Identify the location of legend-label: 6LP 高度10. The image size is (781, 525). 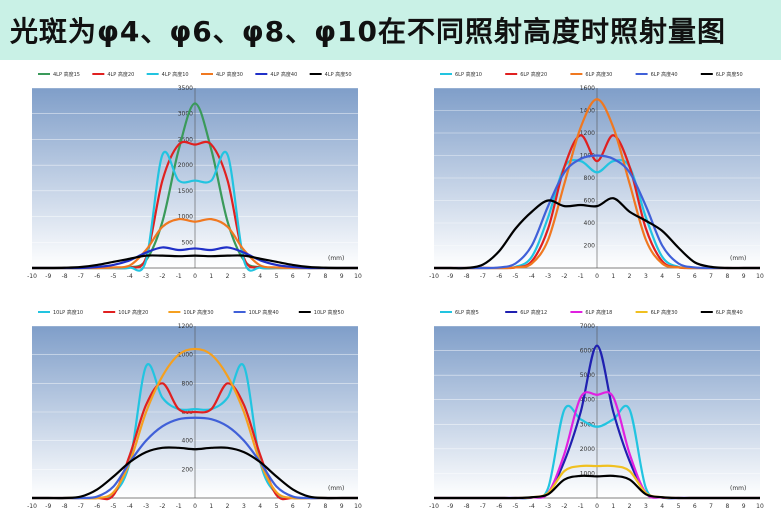
(468, 74).